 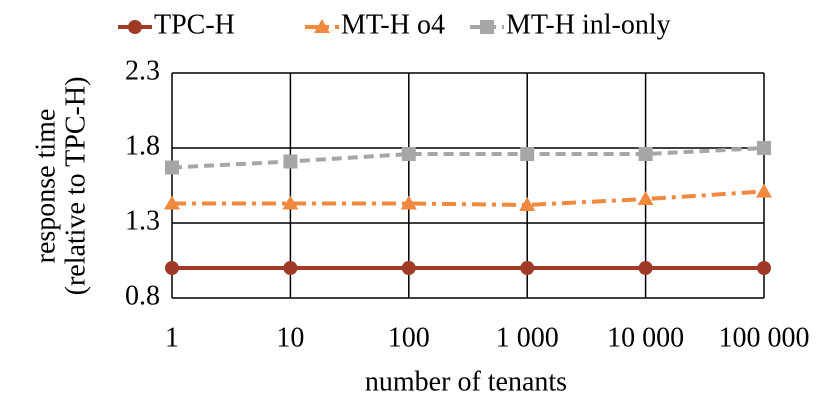 I want to click on x-tick-label: 10, so click(x=290, y=337).